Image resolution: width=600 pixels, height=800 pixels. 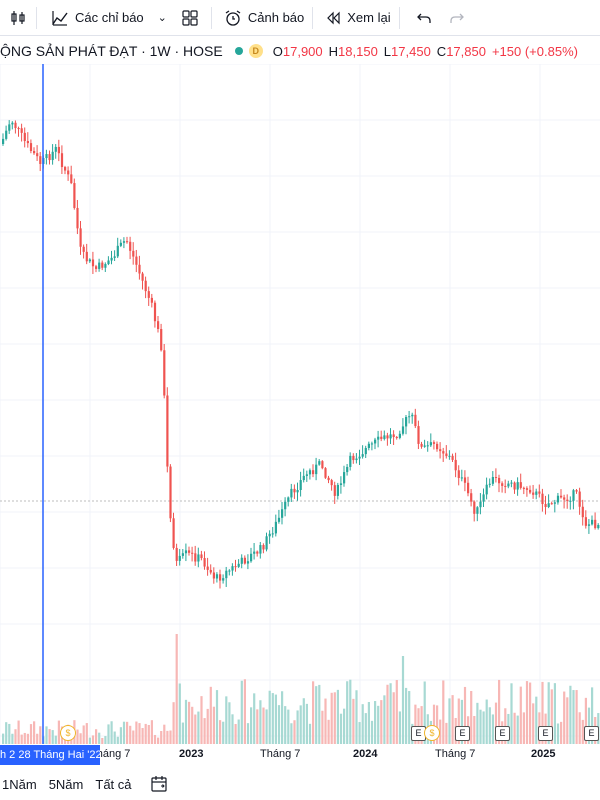 I want to click on layouts-button, so click(x=190, y=18).